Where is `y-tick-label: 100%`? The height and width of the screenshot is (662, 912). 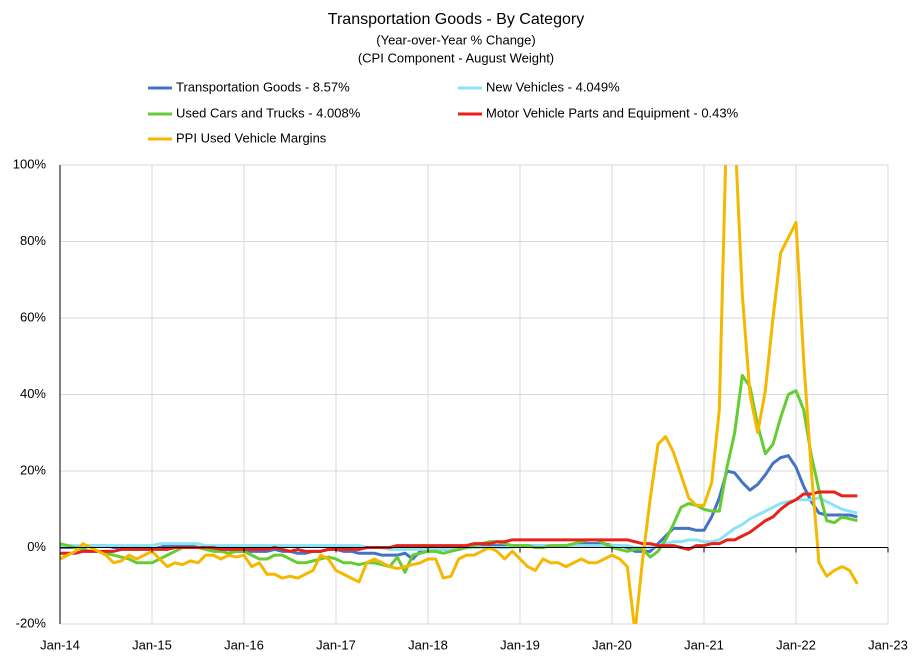
y-tick-label: 100% is located at coordinates (30, 163).